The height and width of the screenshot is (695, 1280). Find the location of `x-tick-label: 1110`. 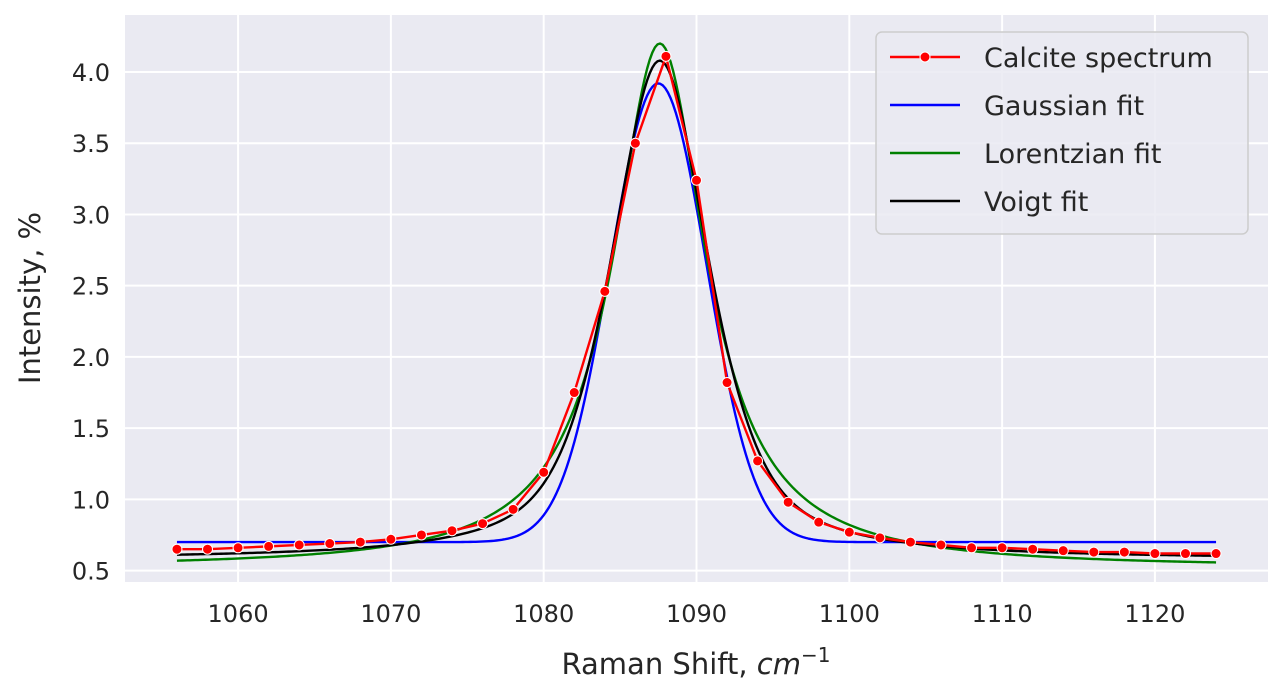

x-tick-label: 1110 is located at coordinates (1002, 614).